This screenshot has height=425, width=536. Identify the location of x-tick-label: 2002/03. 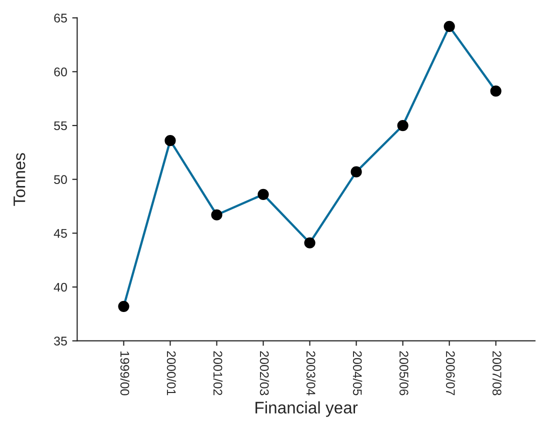
(265, 373).